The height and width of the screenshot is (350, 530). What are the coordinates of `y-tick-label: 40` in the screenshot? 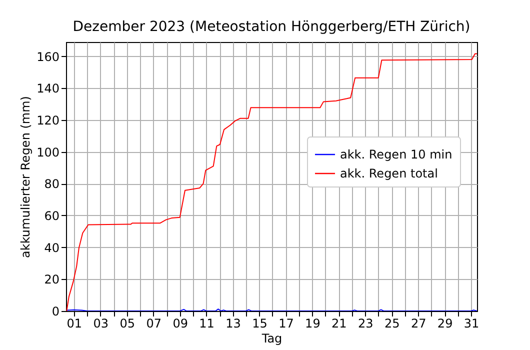 It's located at (52, 247).